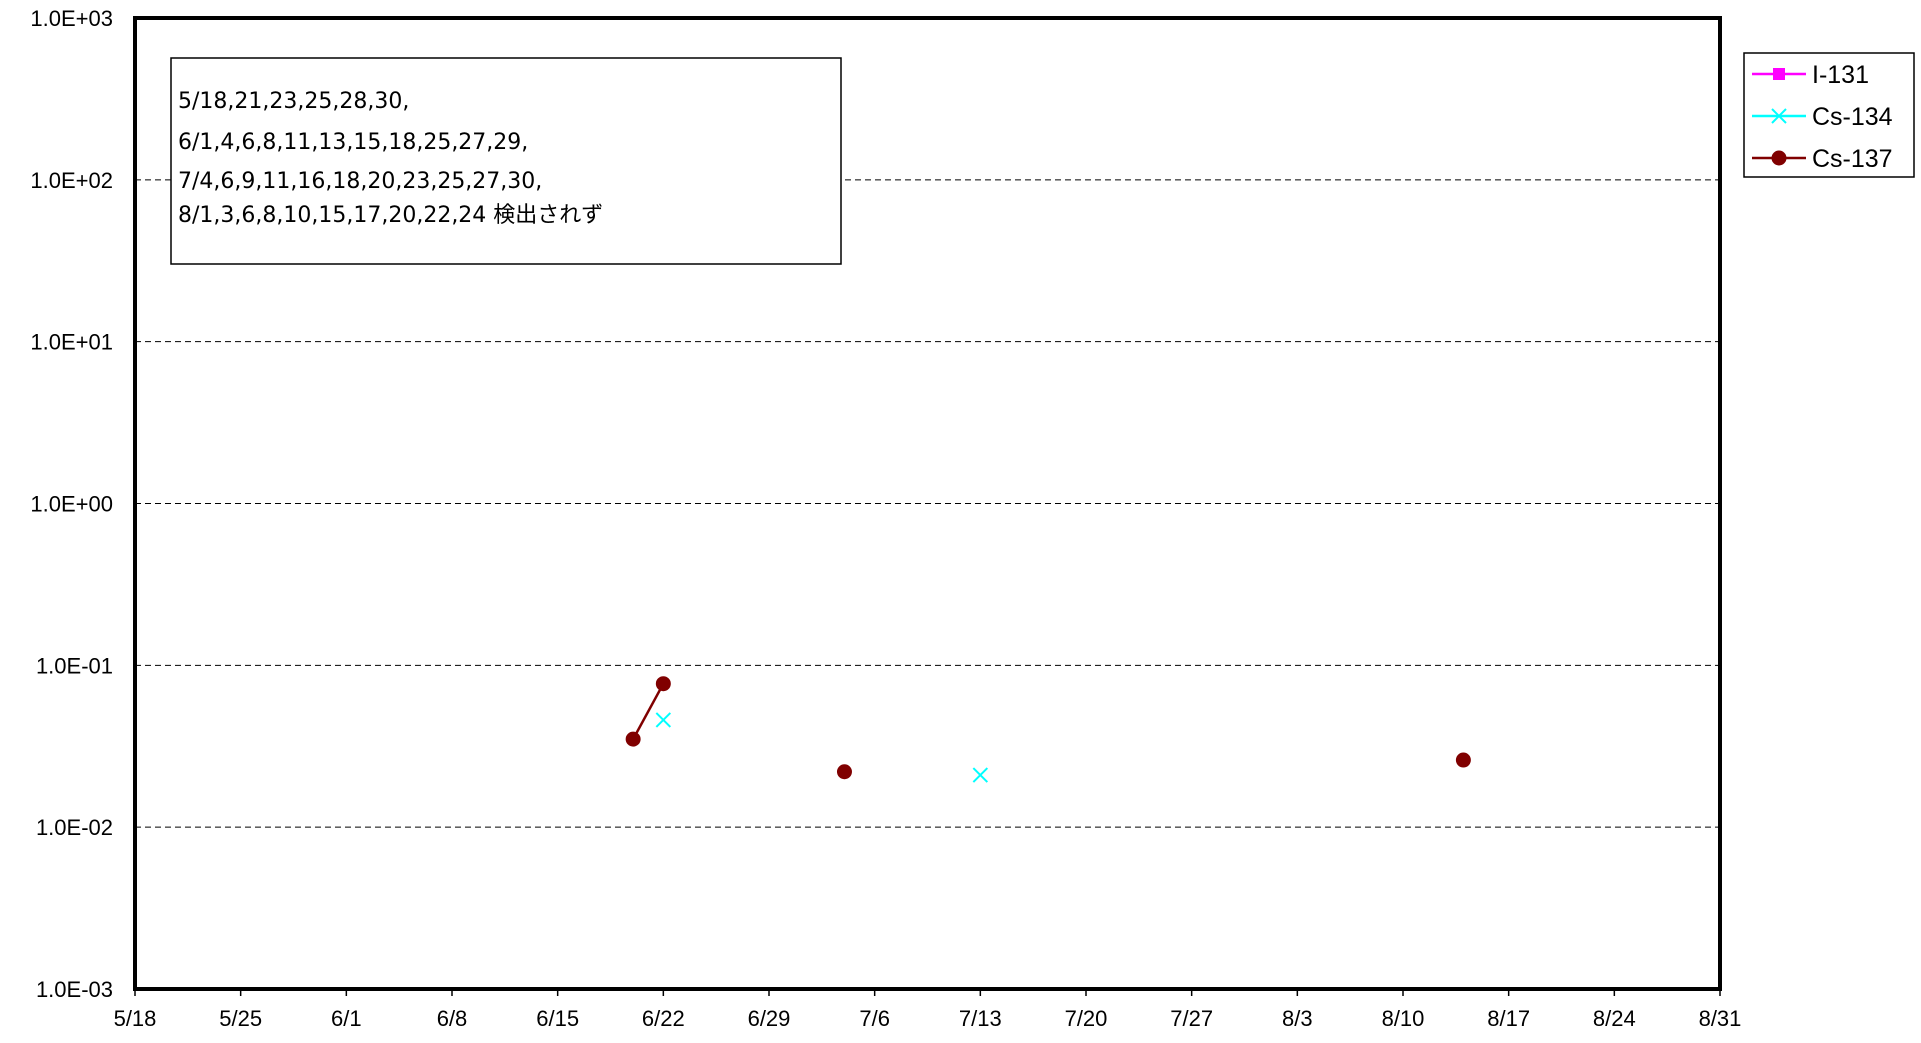  What do you see at coordinates (1852, 159) in the screenshot?
I see `legend-label: Cs-137` at bounding box center [1852, 159].